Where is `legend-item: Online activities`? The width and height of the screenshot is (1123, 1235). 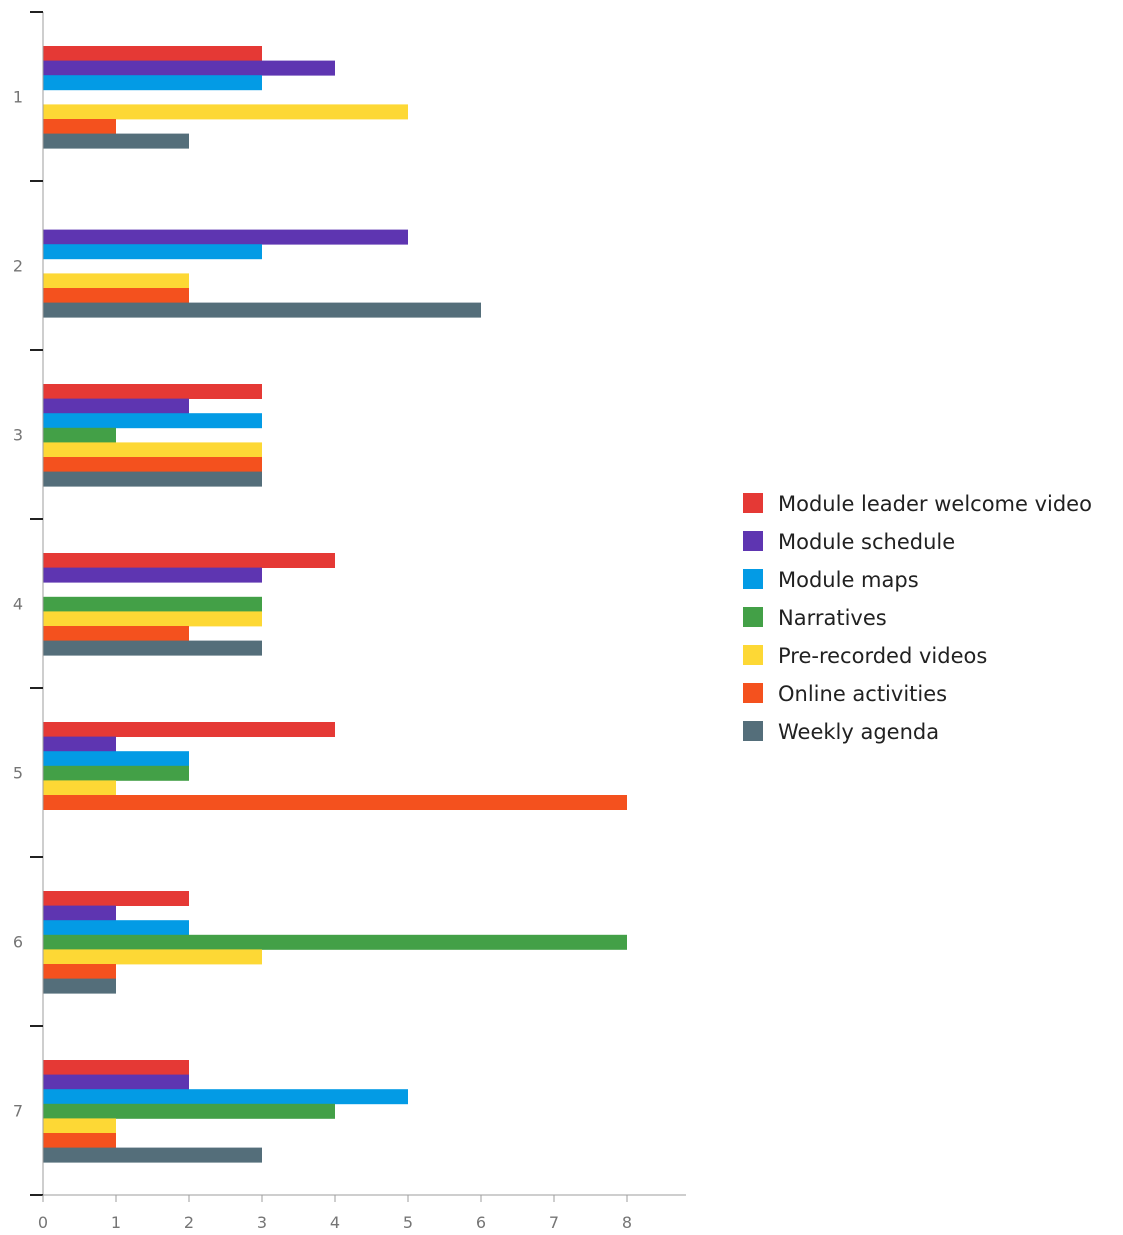
legend-item: Online activities is located at coordinates (845, 694).